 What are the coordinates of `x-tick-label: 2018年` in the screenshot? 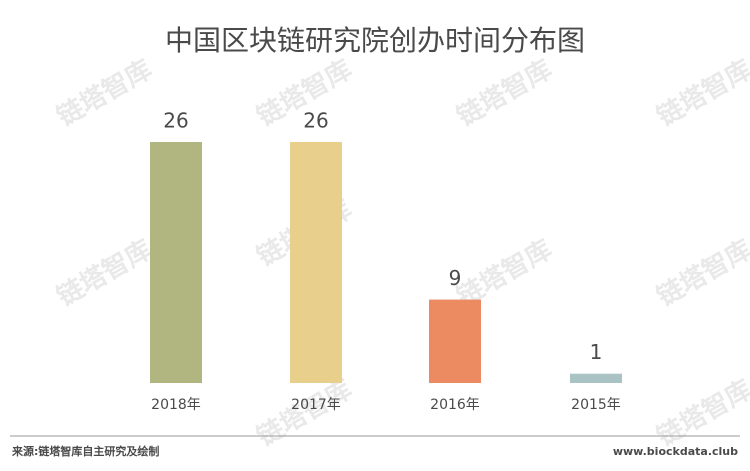 It's located at (176, 405).